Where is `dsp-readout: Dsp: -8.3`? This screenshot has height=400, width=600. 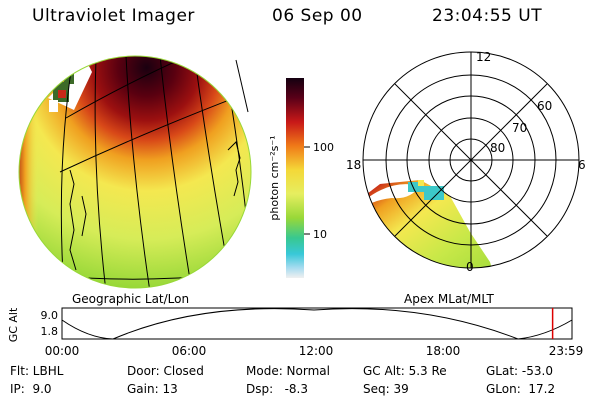
dsp-readout: Dsp: -8.3 is located at coordinates (277, 389).